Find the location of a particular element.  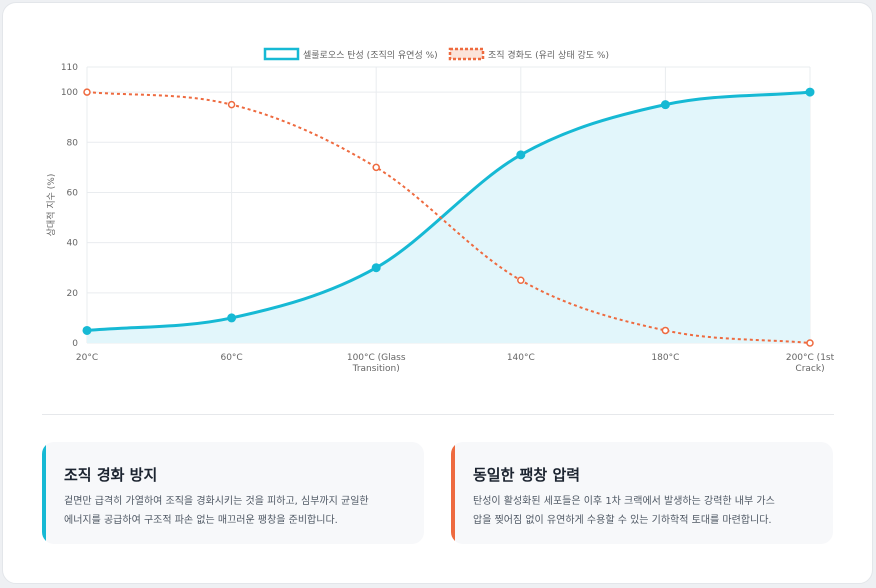

x-tick-label-line: 60°C is located at coordinates (231, 358).